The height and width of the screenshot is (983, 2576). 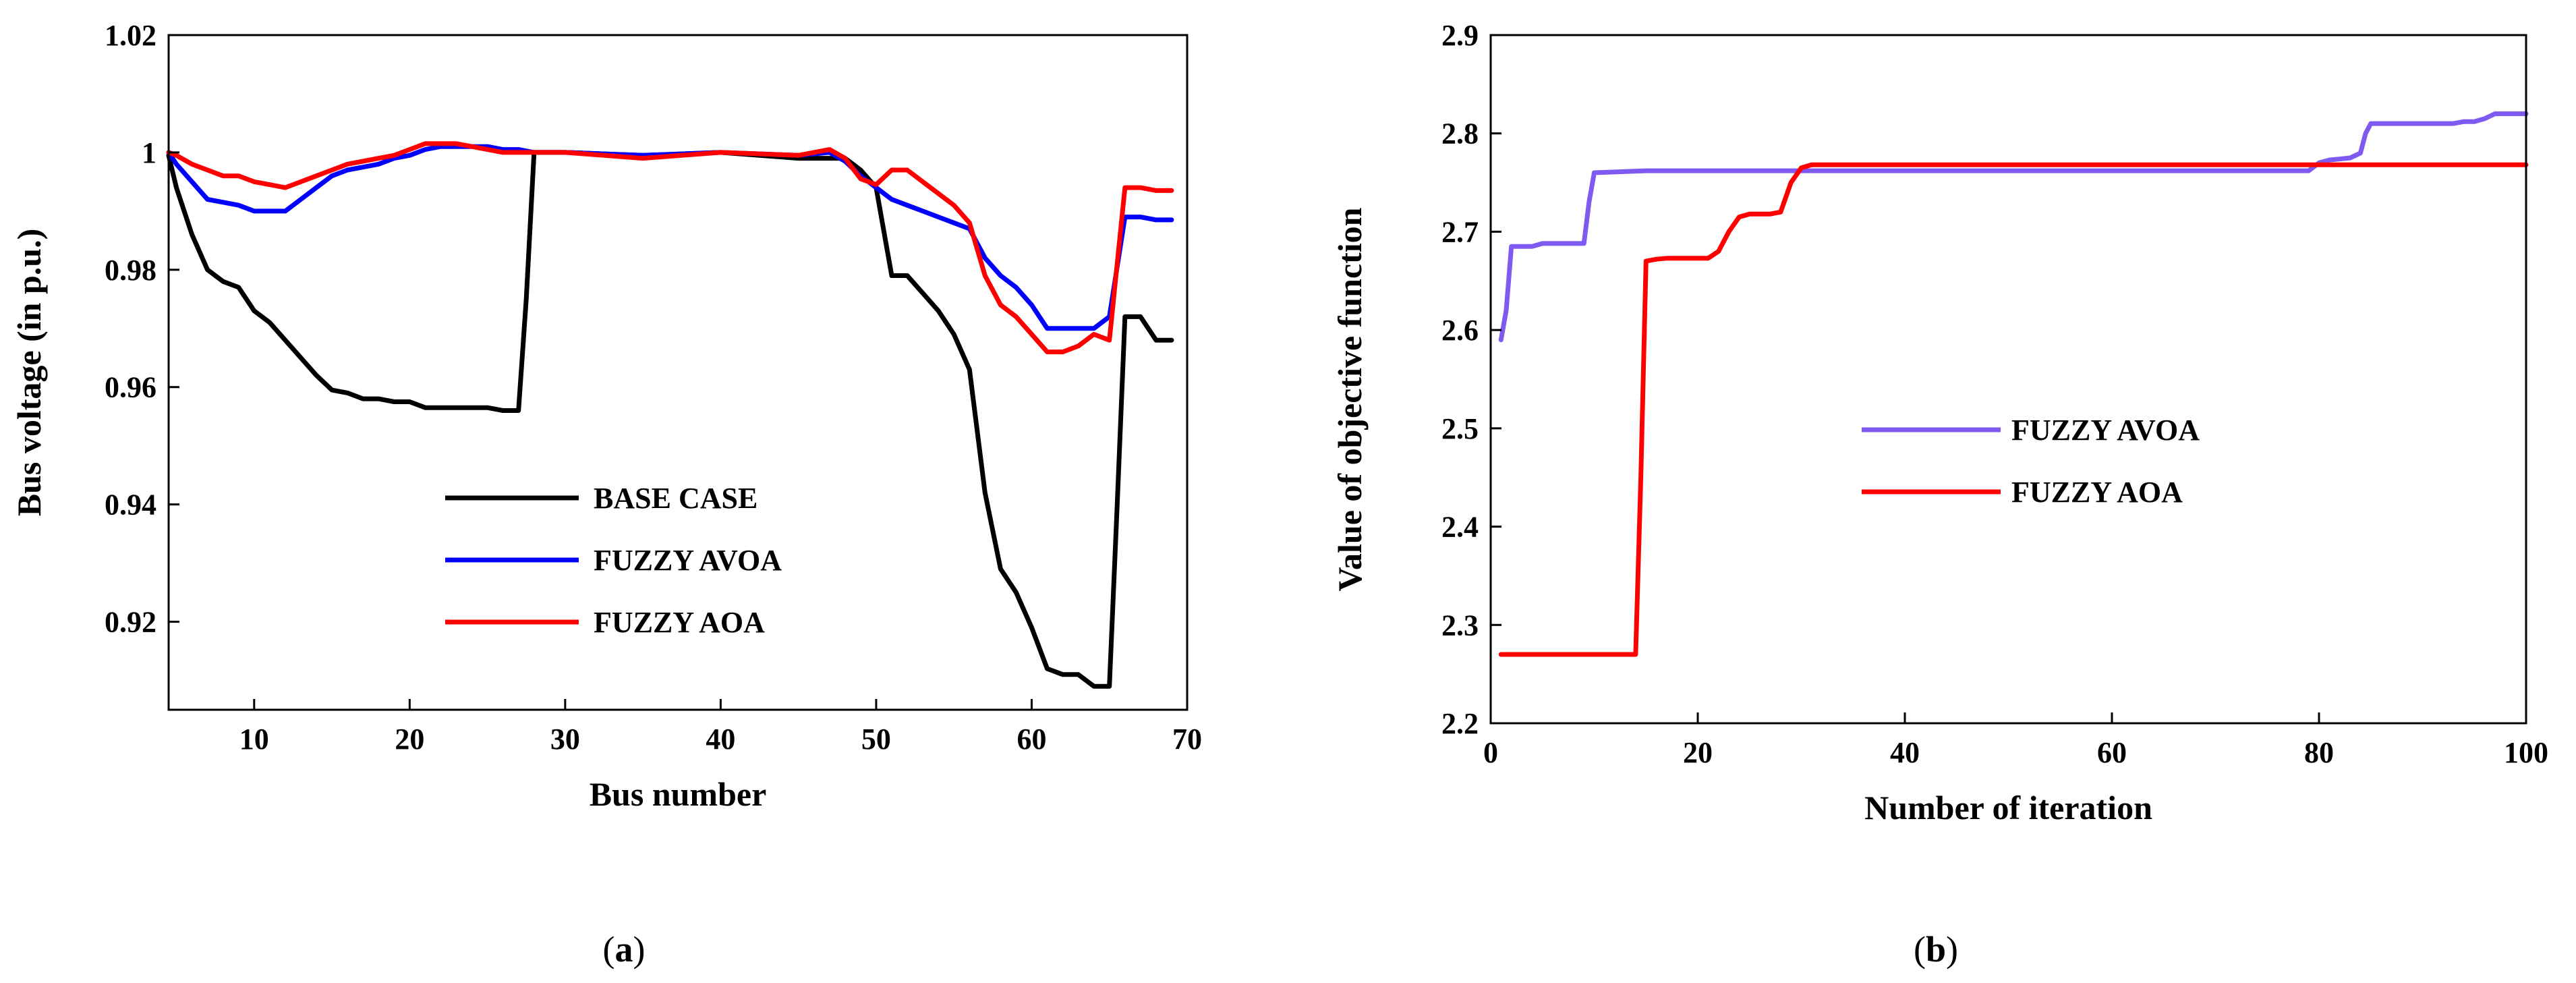 What do you see at coordinates (670, 248) in the screenshot?
I see `chart-a-series-fuzzy-aoa` at bounding box center [670, 248].